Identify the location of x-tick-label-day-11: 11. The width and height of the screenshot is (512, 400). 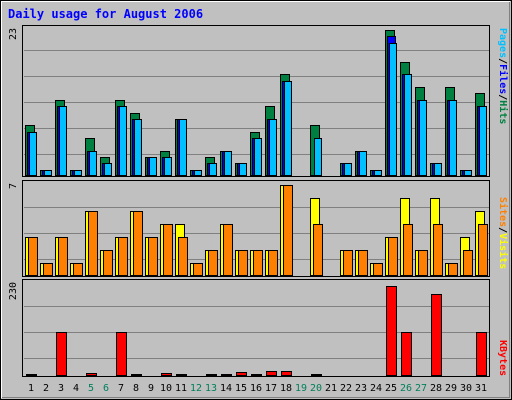
(181, 388).